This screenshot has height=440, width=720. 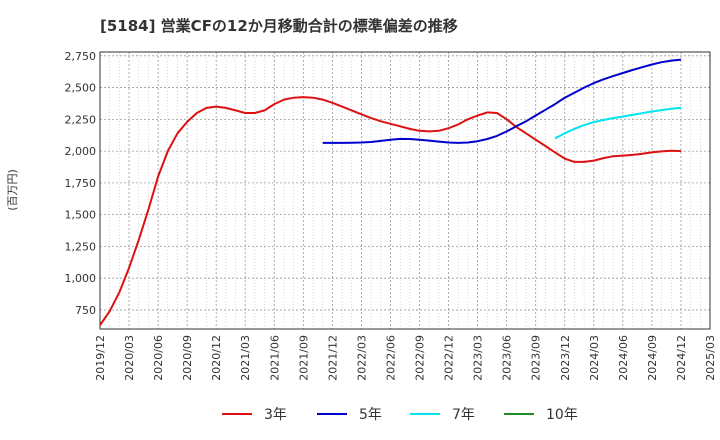 I want to click on y-tick-label: 1,250, so click(x=81, y=246).